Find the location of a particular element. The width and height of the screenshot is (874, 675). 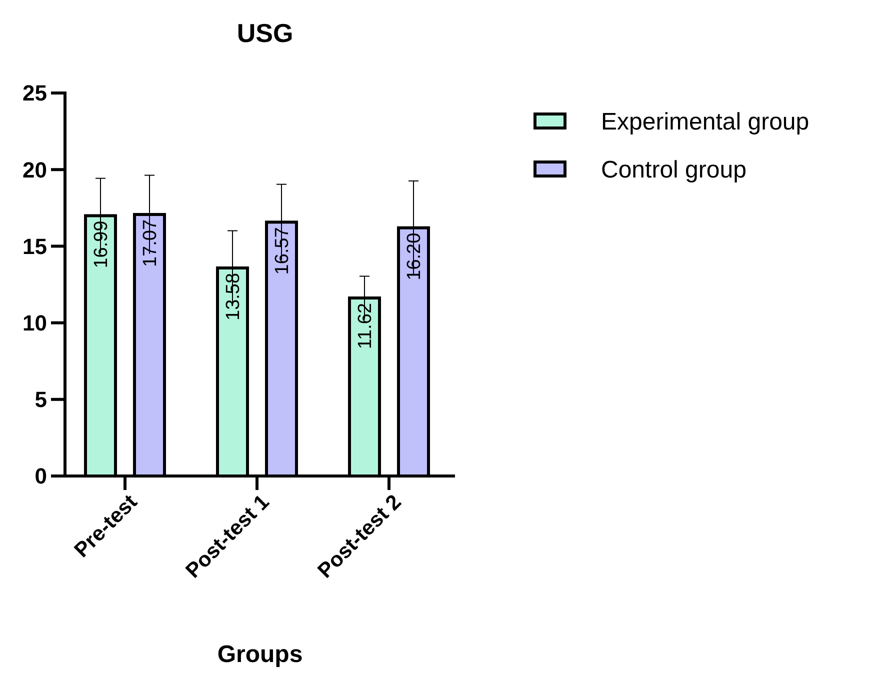

x-axis-title: Groups is located at coordinates (260, 654).